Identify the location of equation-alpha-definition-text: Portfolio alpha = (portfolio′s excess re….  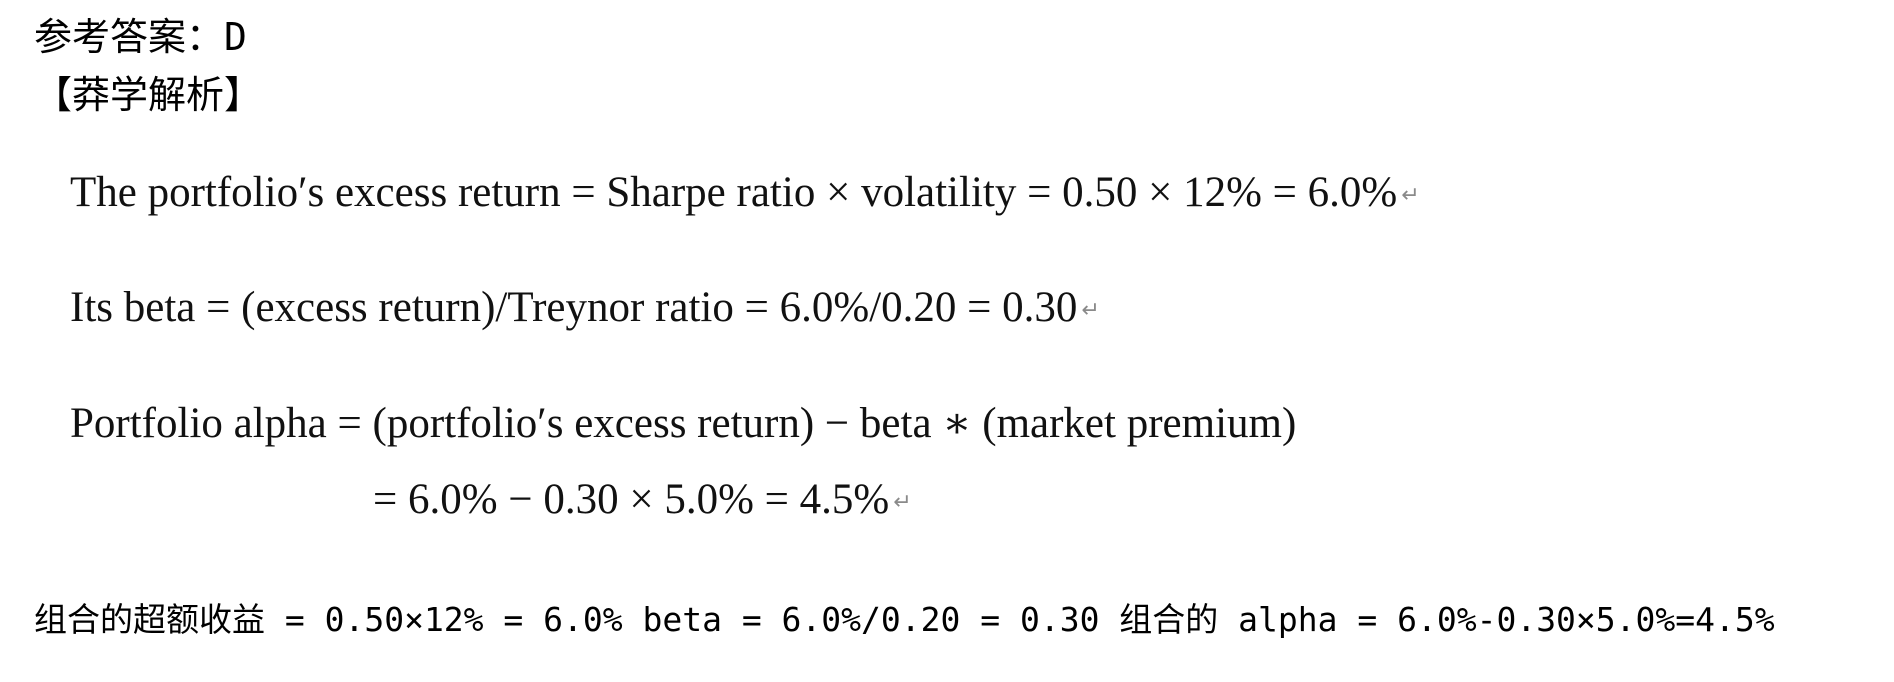
(683, 423).